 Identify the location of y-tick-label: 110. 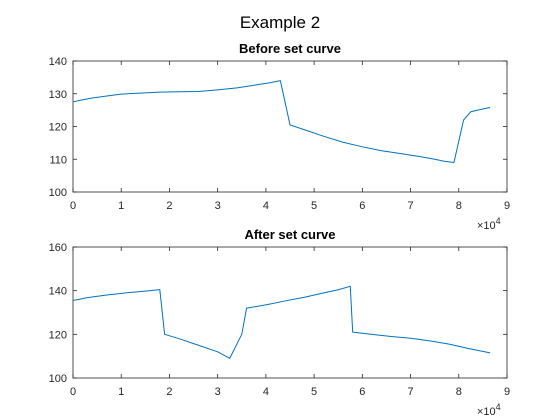
(58, 160).